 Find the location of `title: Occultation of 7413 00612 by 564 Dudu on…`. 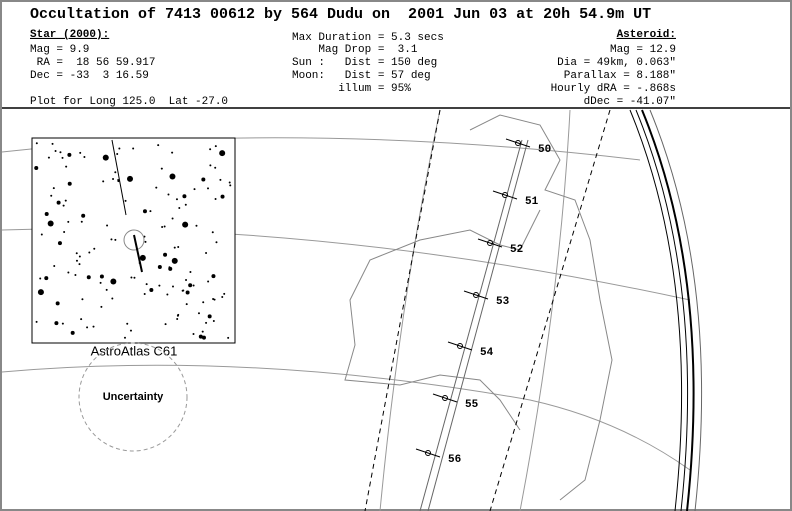

title: Occultation of 7413 00612 by 564 Dudu on… is located at coordinates (340, 14).